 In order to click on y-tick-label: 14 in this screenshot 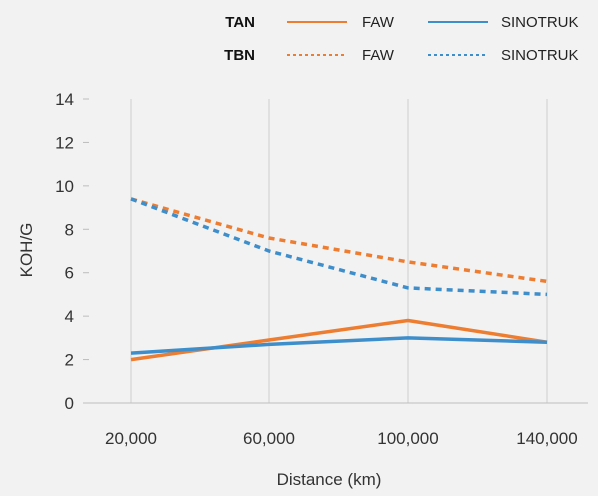, I will do `click(64, 99)`.